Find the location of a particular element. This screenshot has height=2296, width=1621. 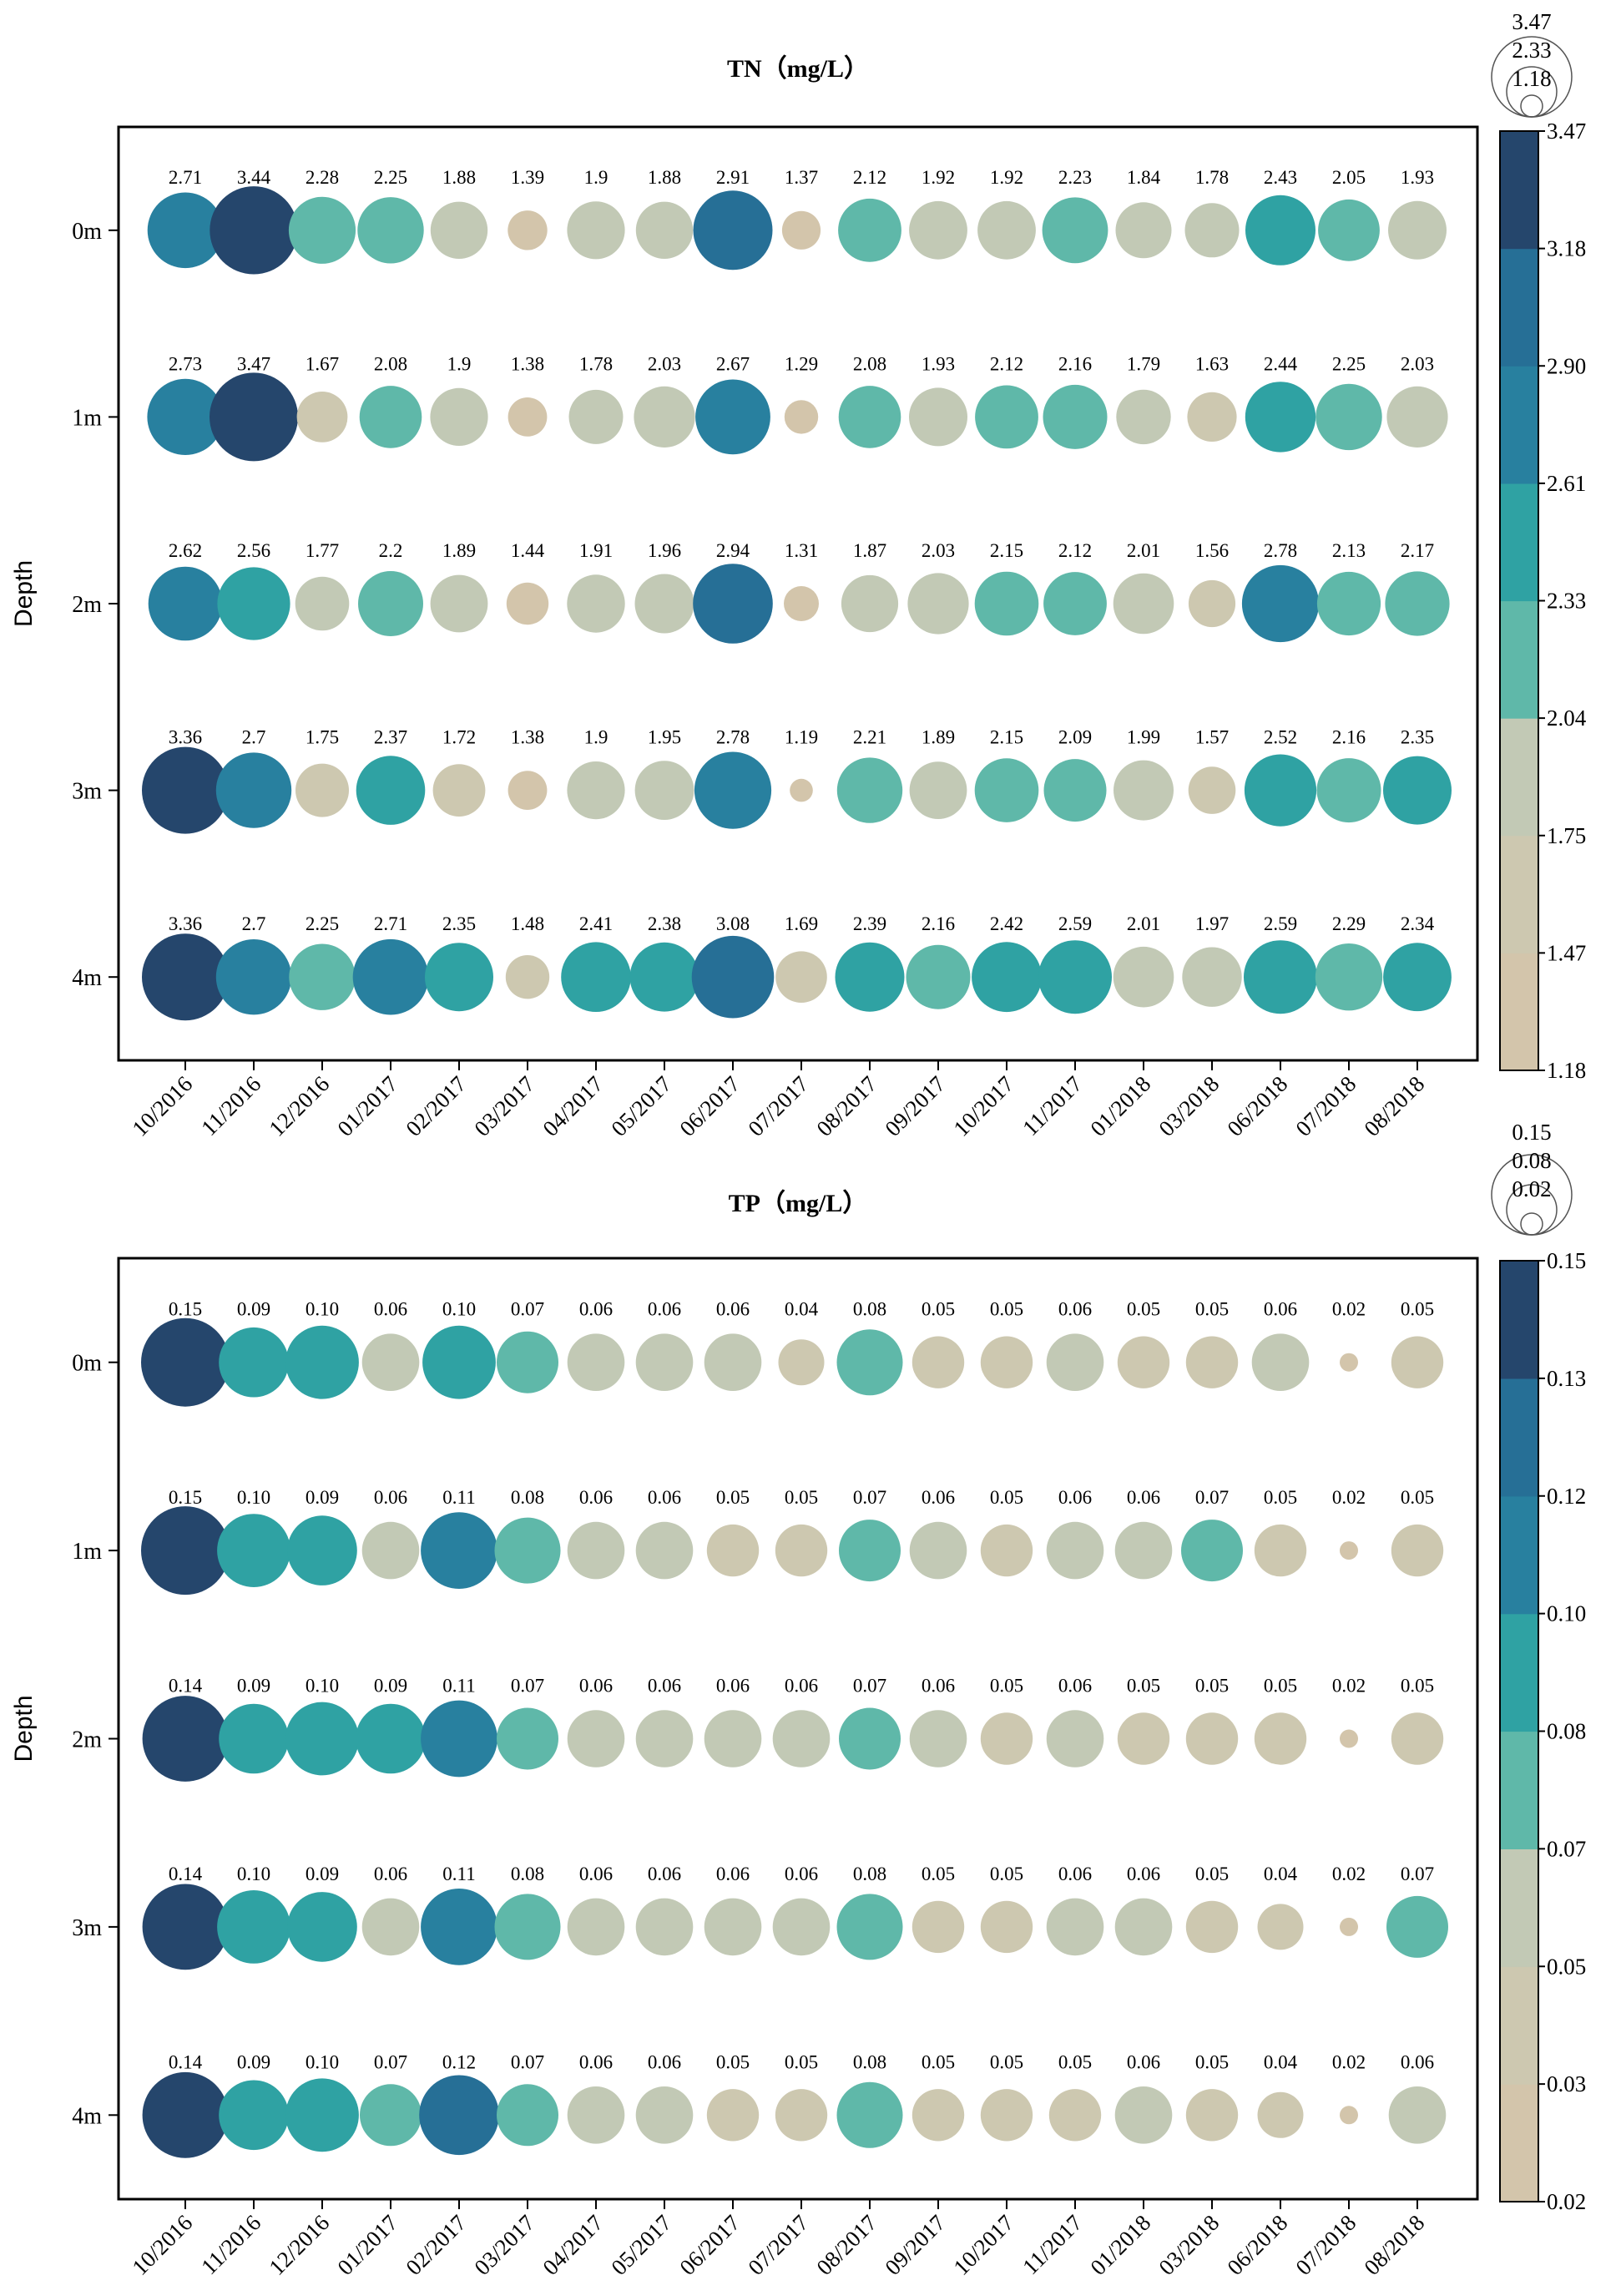

data-label: 0.08 is located at coordinates (869, 1309).